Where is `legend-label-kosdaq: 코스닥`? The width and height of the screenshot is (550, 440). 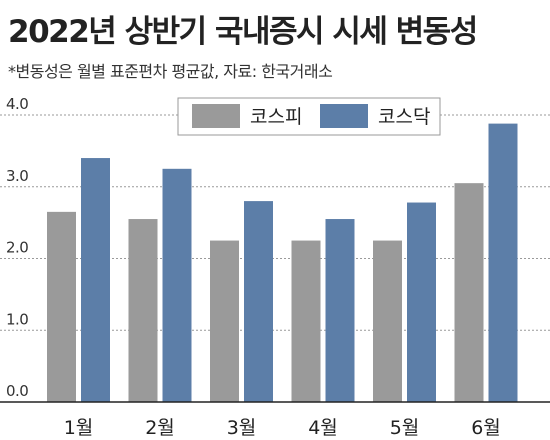
legend-label-kosdaq: 코스닥 is located at coordinates (404, 117).